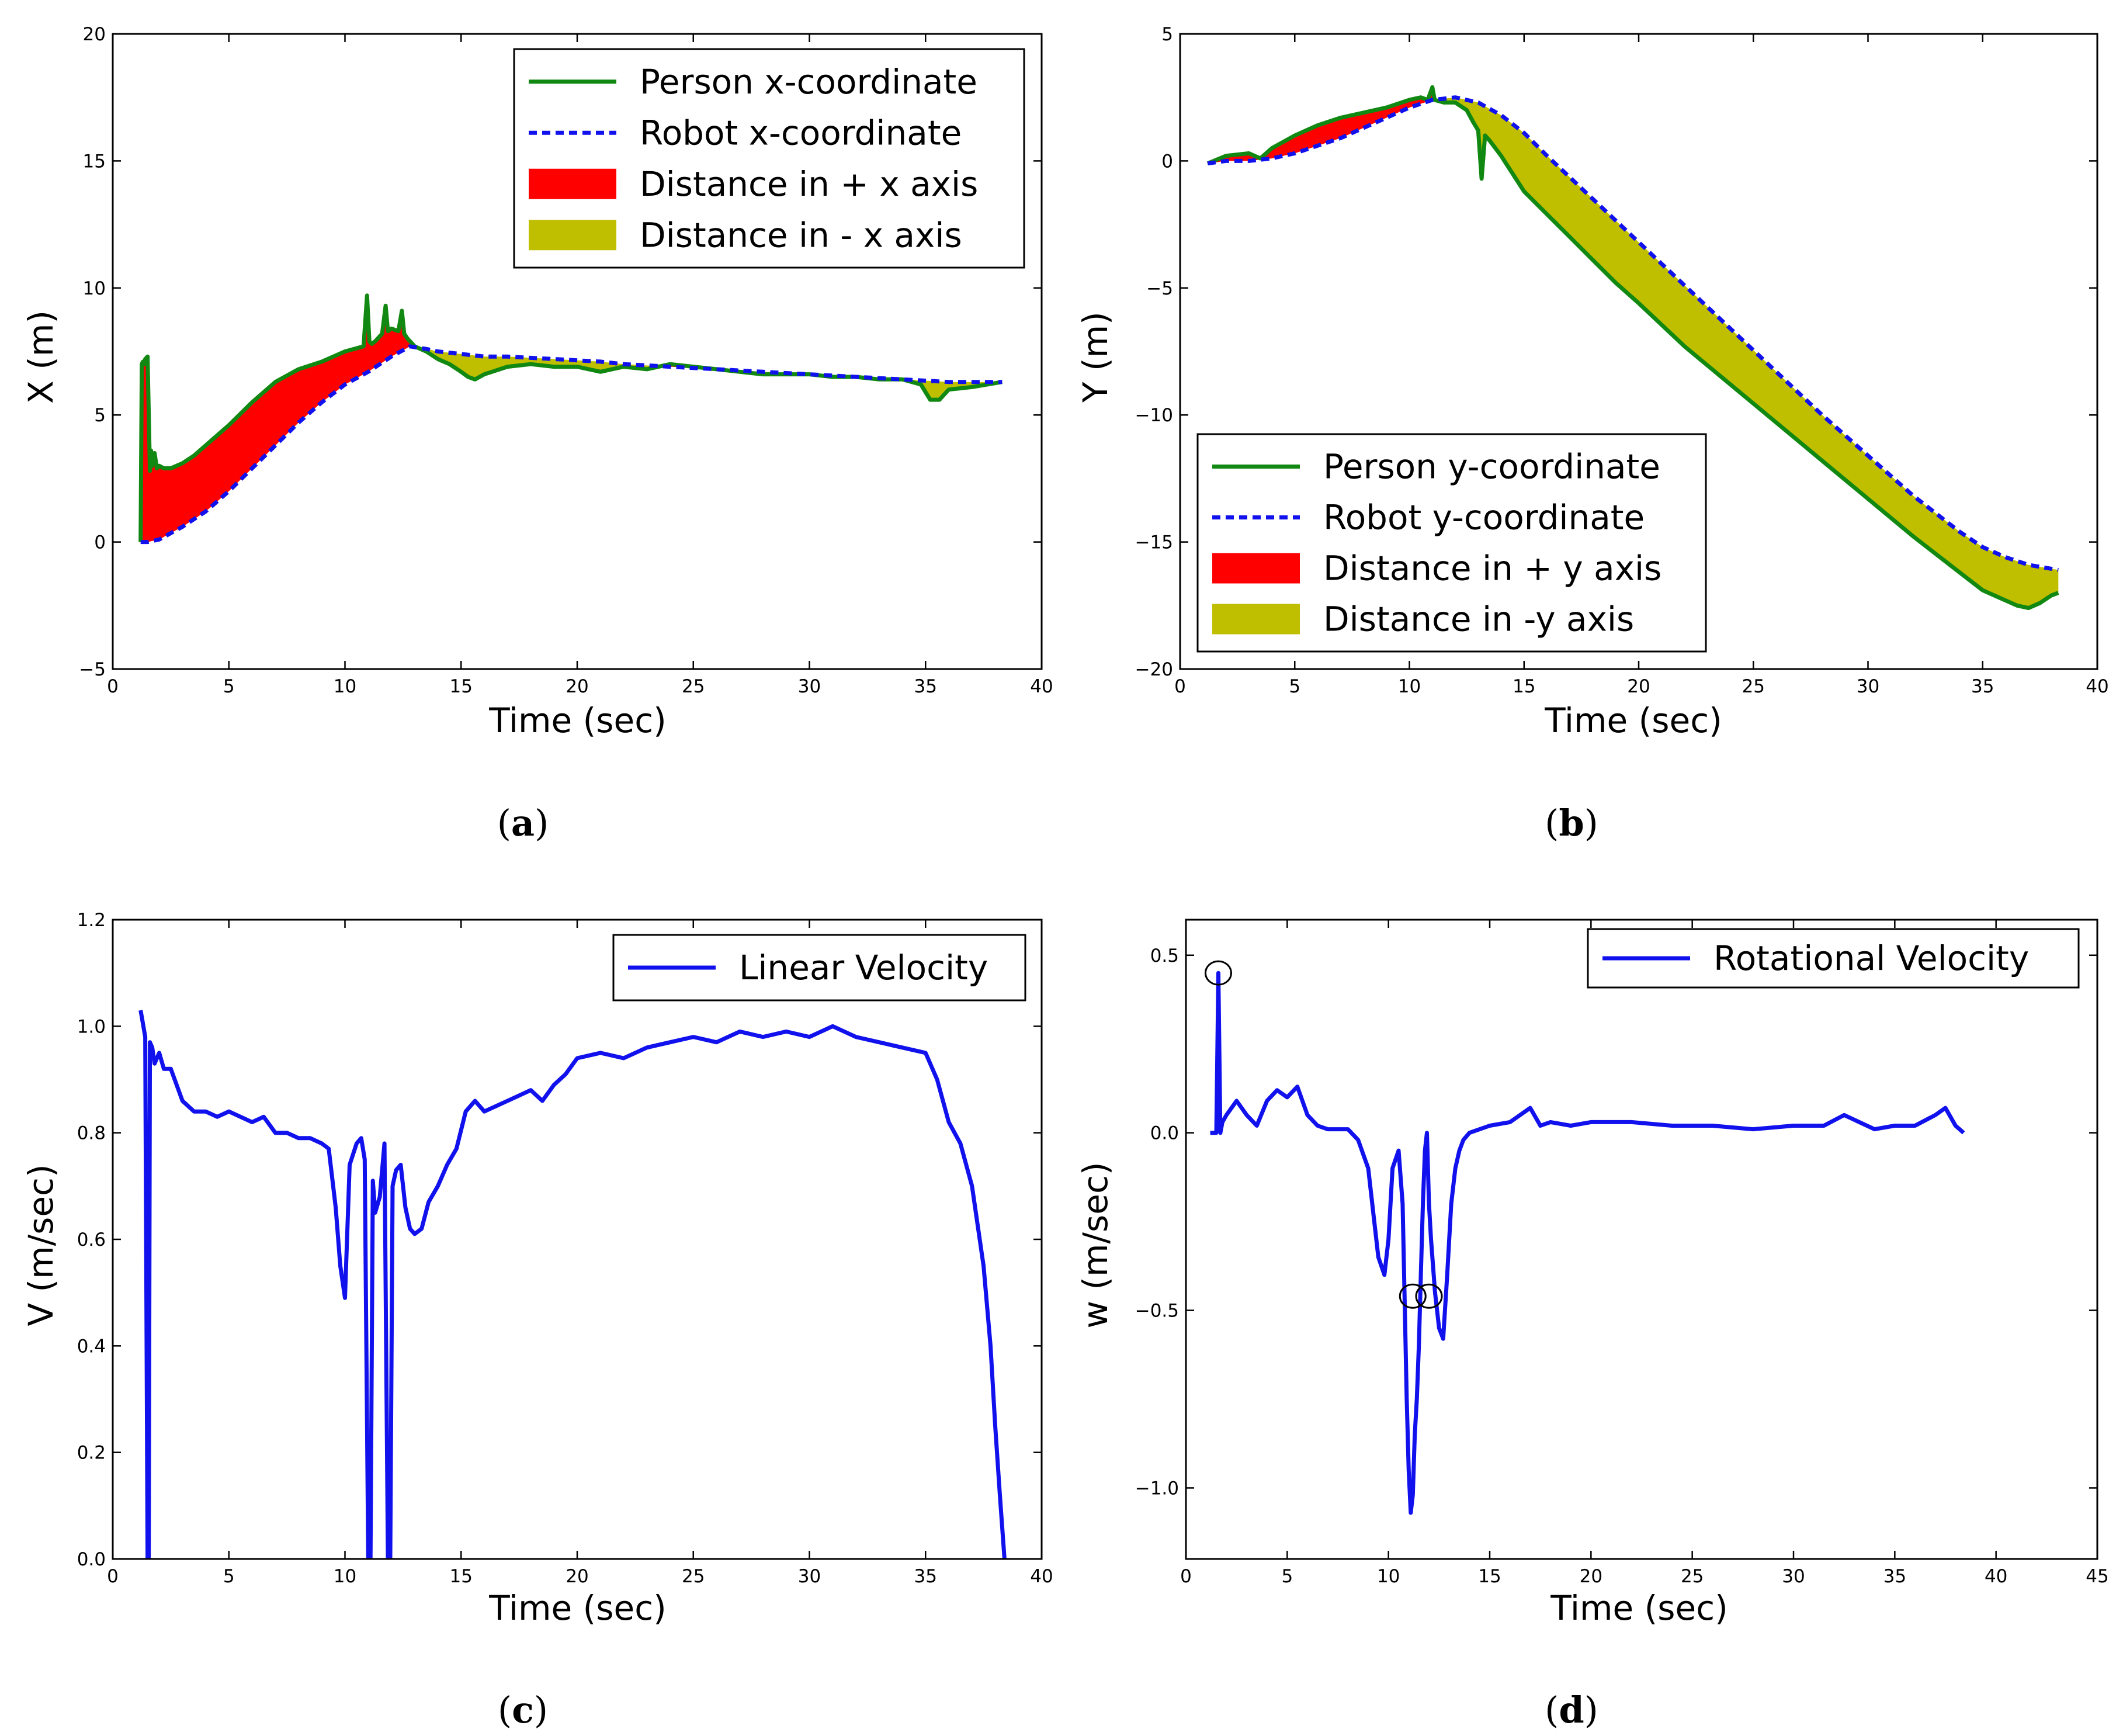 Image resolution: width=2116 pixels, height=1736 pixels. I want to click on x-tick-label: 45, so click(2097, 1576).